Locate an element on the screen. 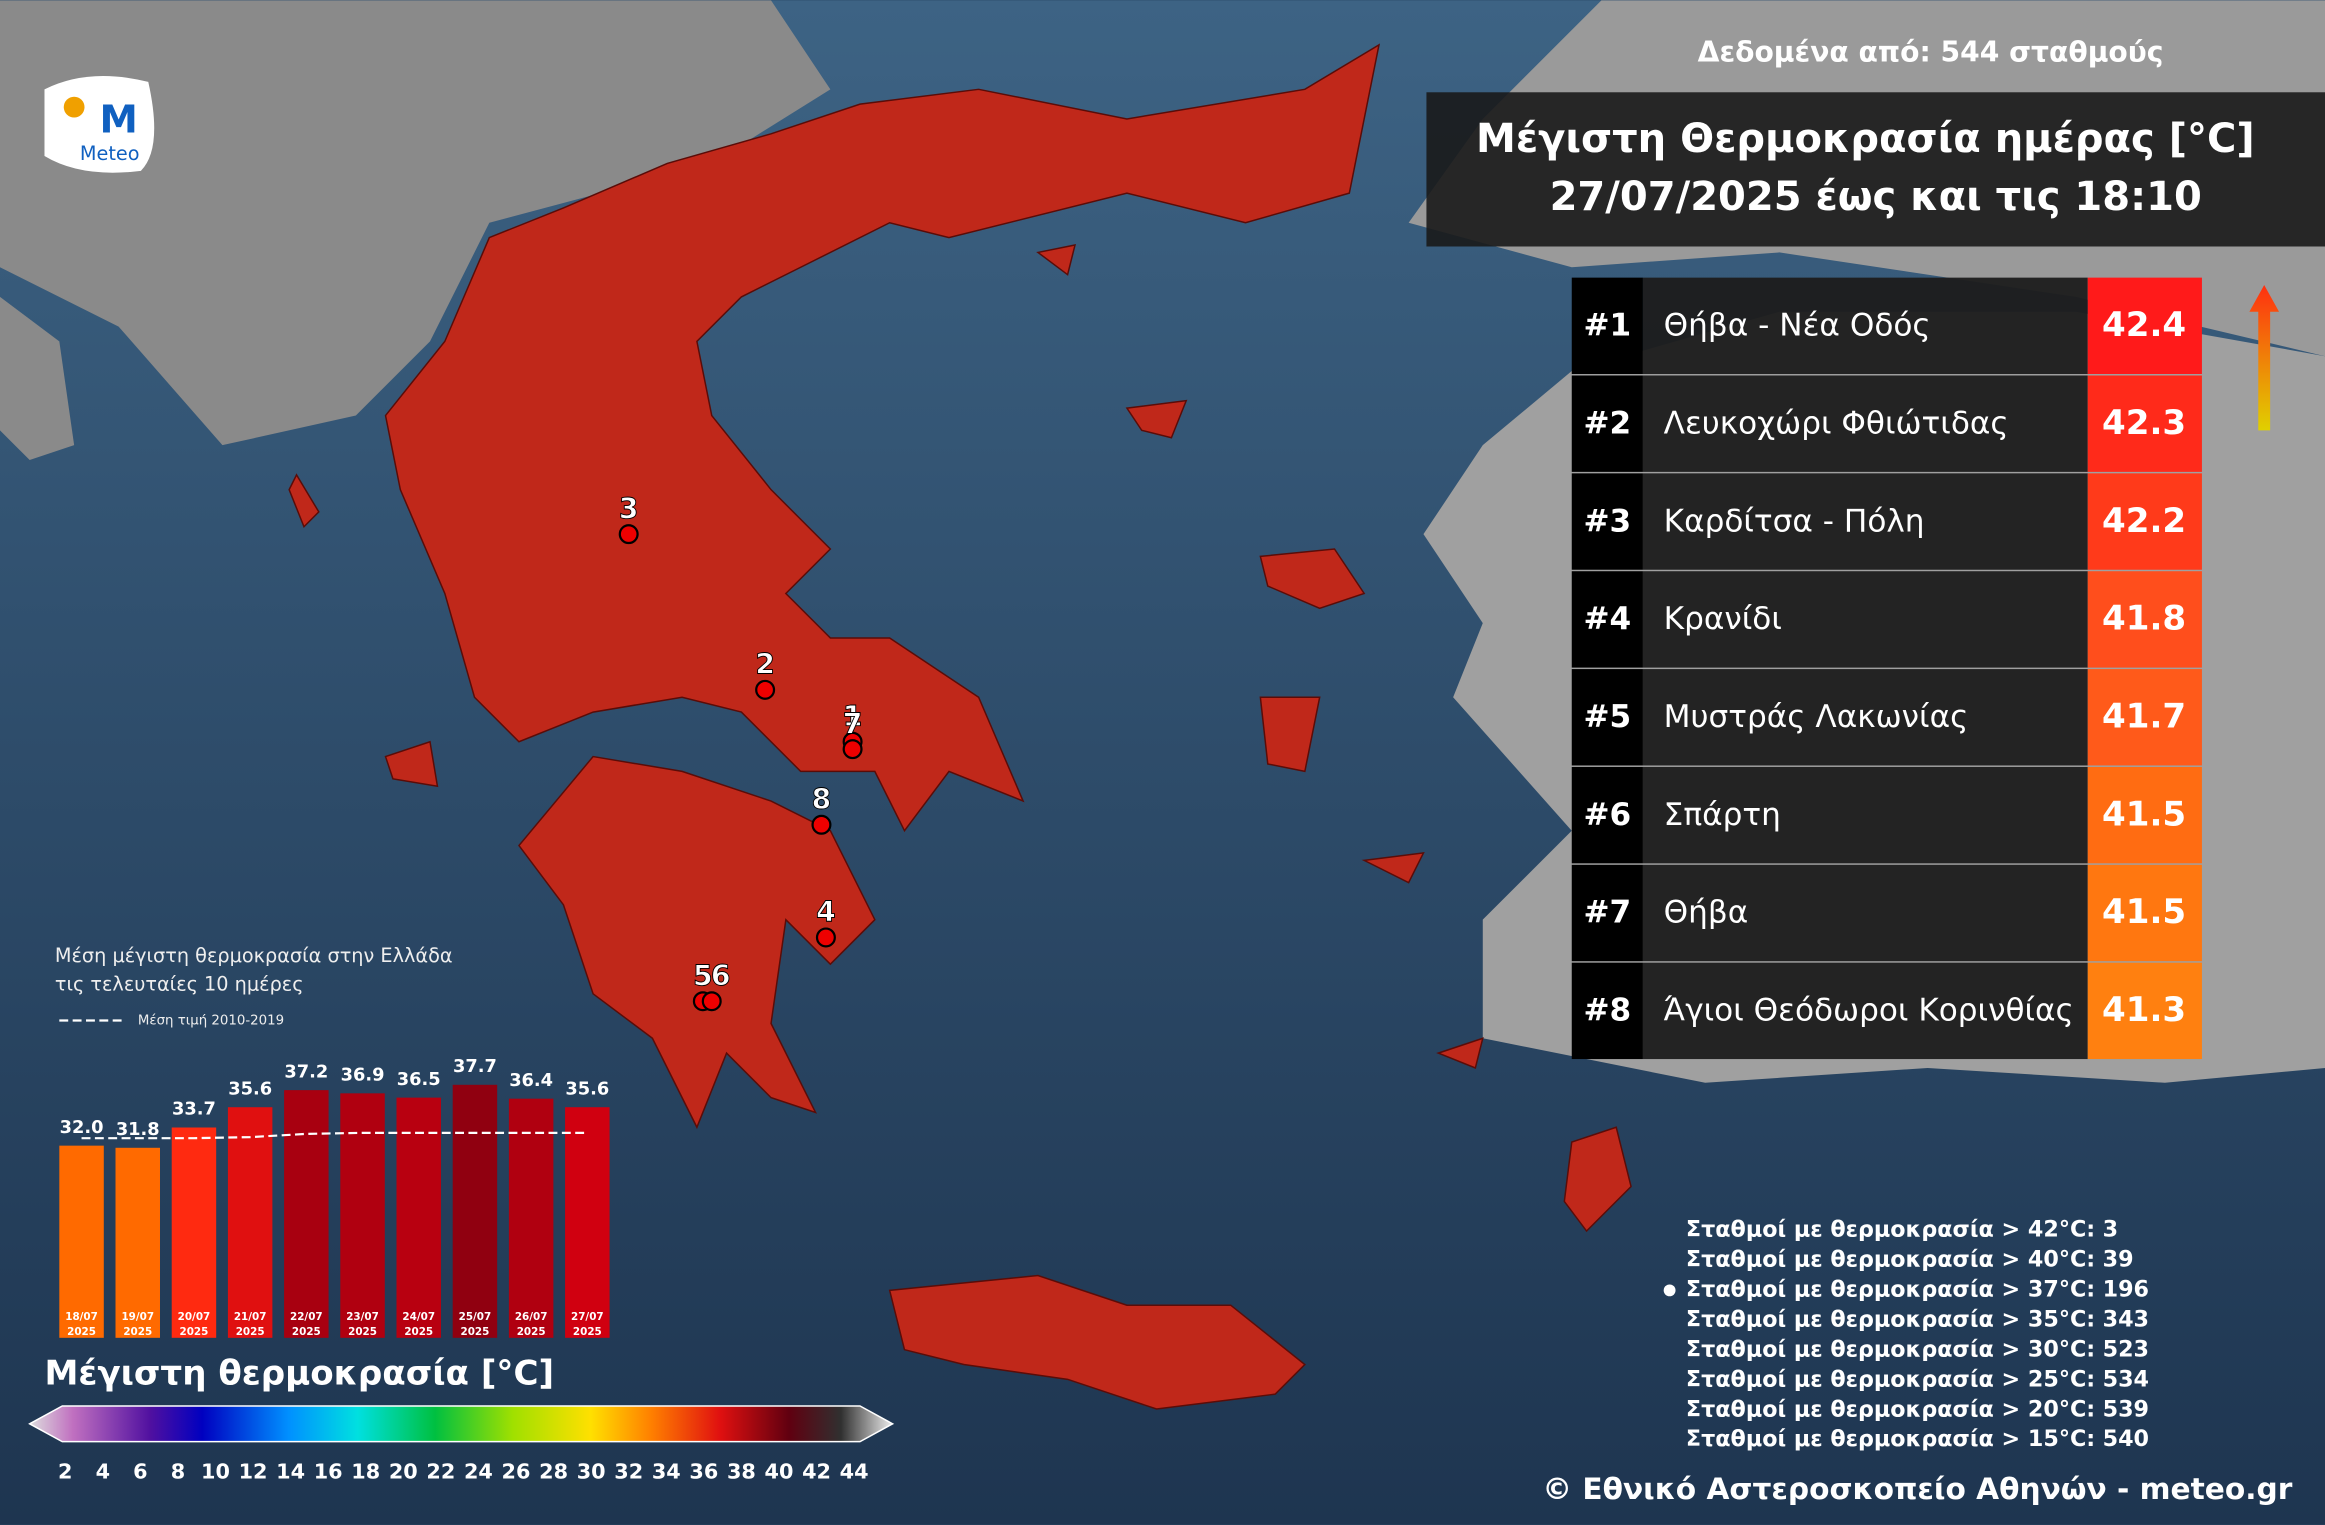 The image size is (2325, 1525). inset-title: τις τελευταίες 10 ημέρες is located at coordinates (179, 983).